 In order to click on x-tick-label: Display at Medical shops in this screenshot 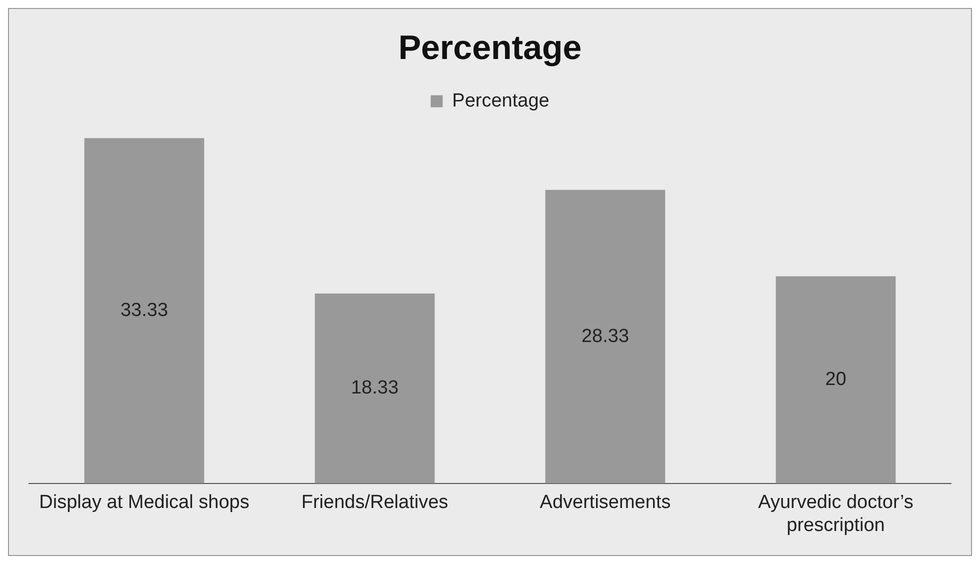, I will do `click(144, 503)`.